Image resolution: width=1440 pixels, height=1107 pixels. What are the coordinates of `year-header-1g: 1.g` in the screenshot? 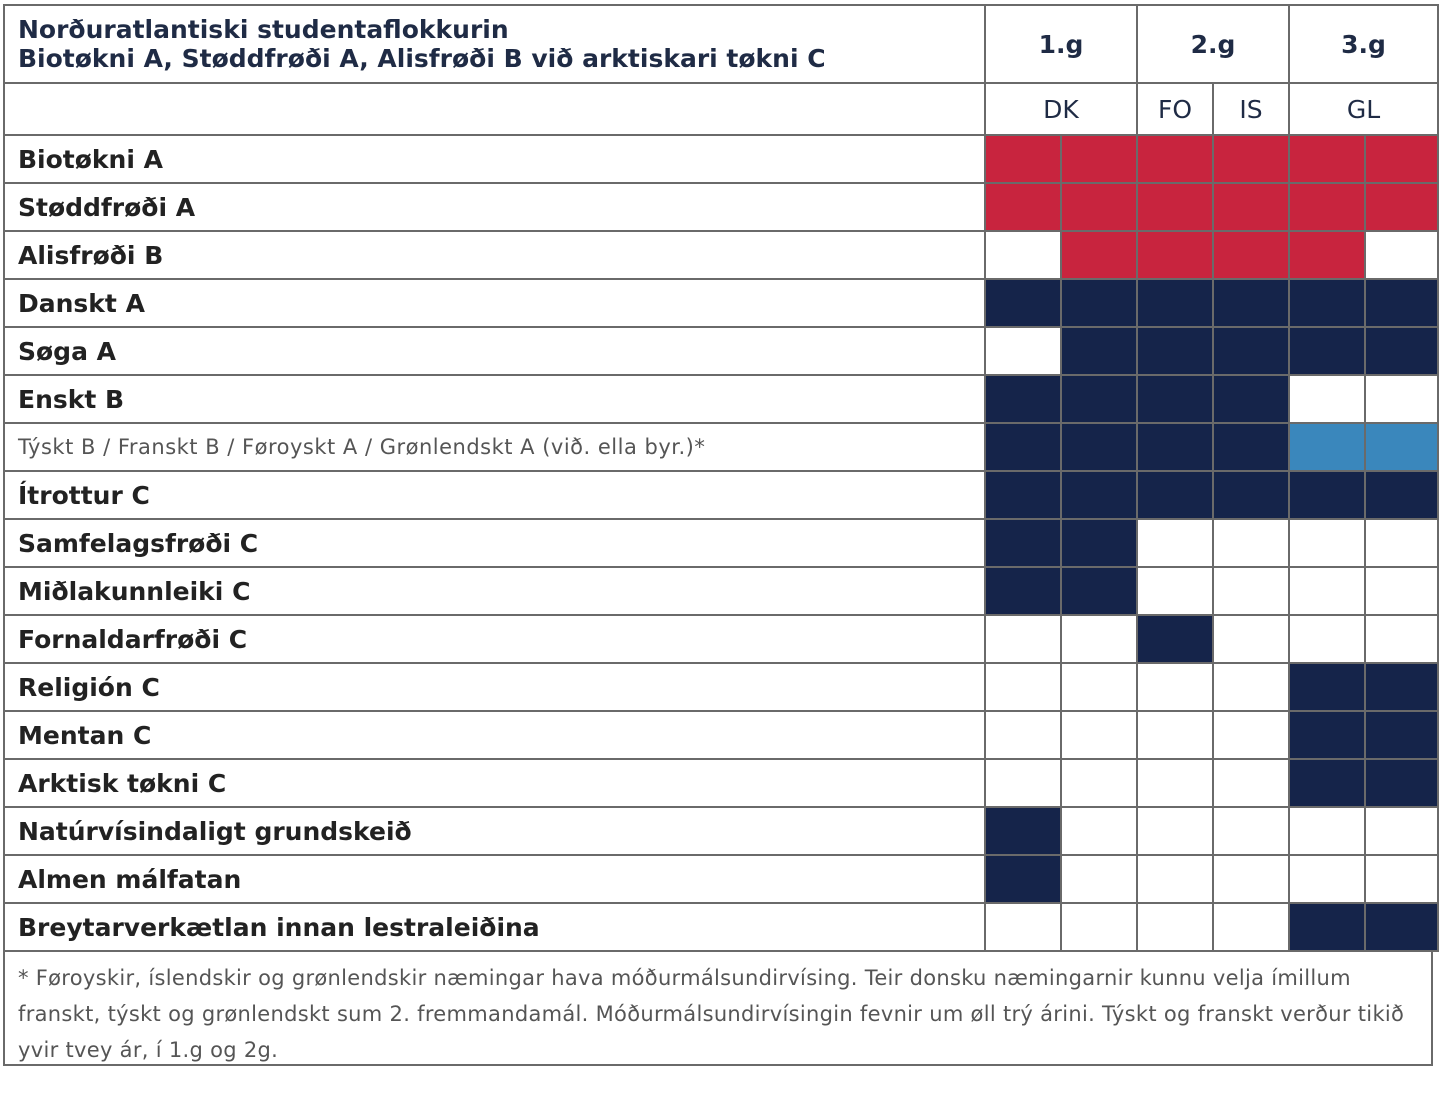 It's located at (1061, 44).